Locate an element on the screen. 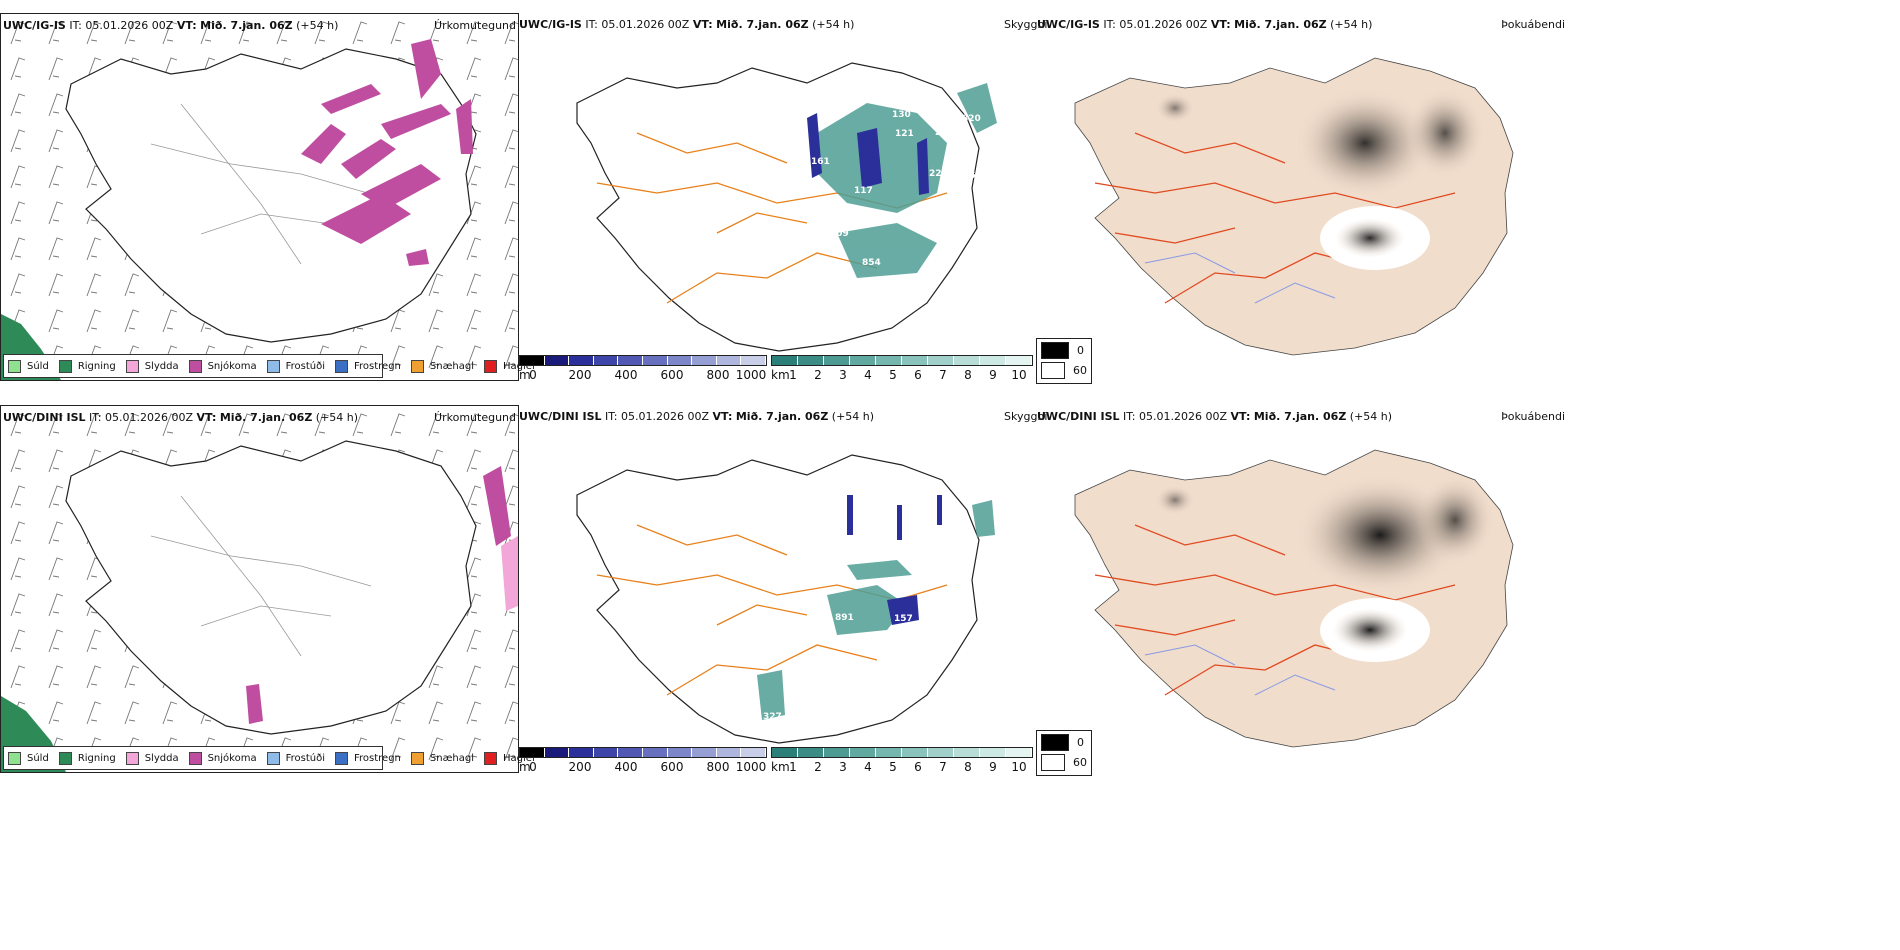 The height and width of the screenshot is (950, 1900). legend-item-6: Snæhagl is located at coordinates (442, 366).